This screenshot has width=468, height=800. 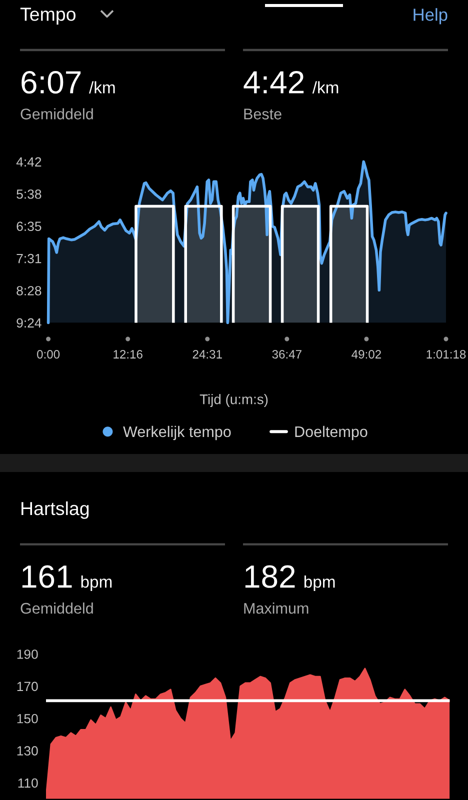 I want to click on y-tick-label: 9:24, so click(x=29, y=323).